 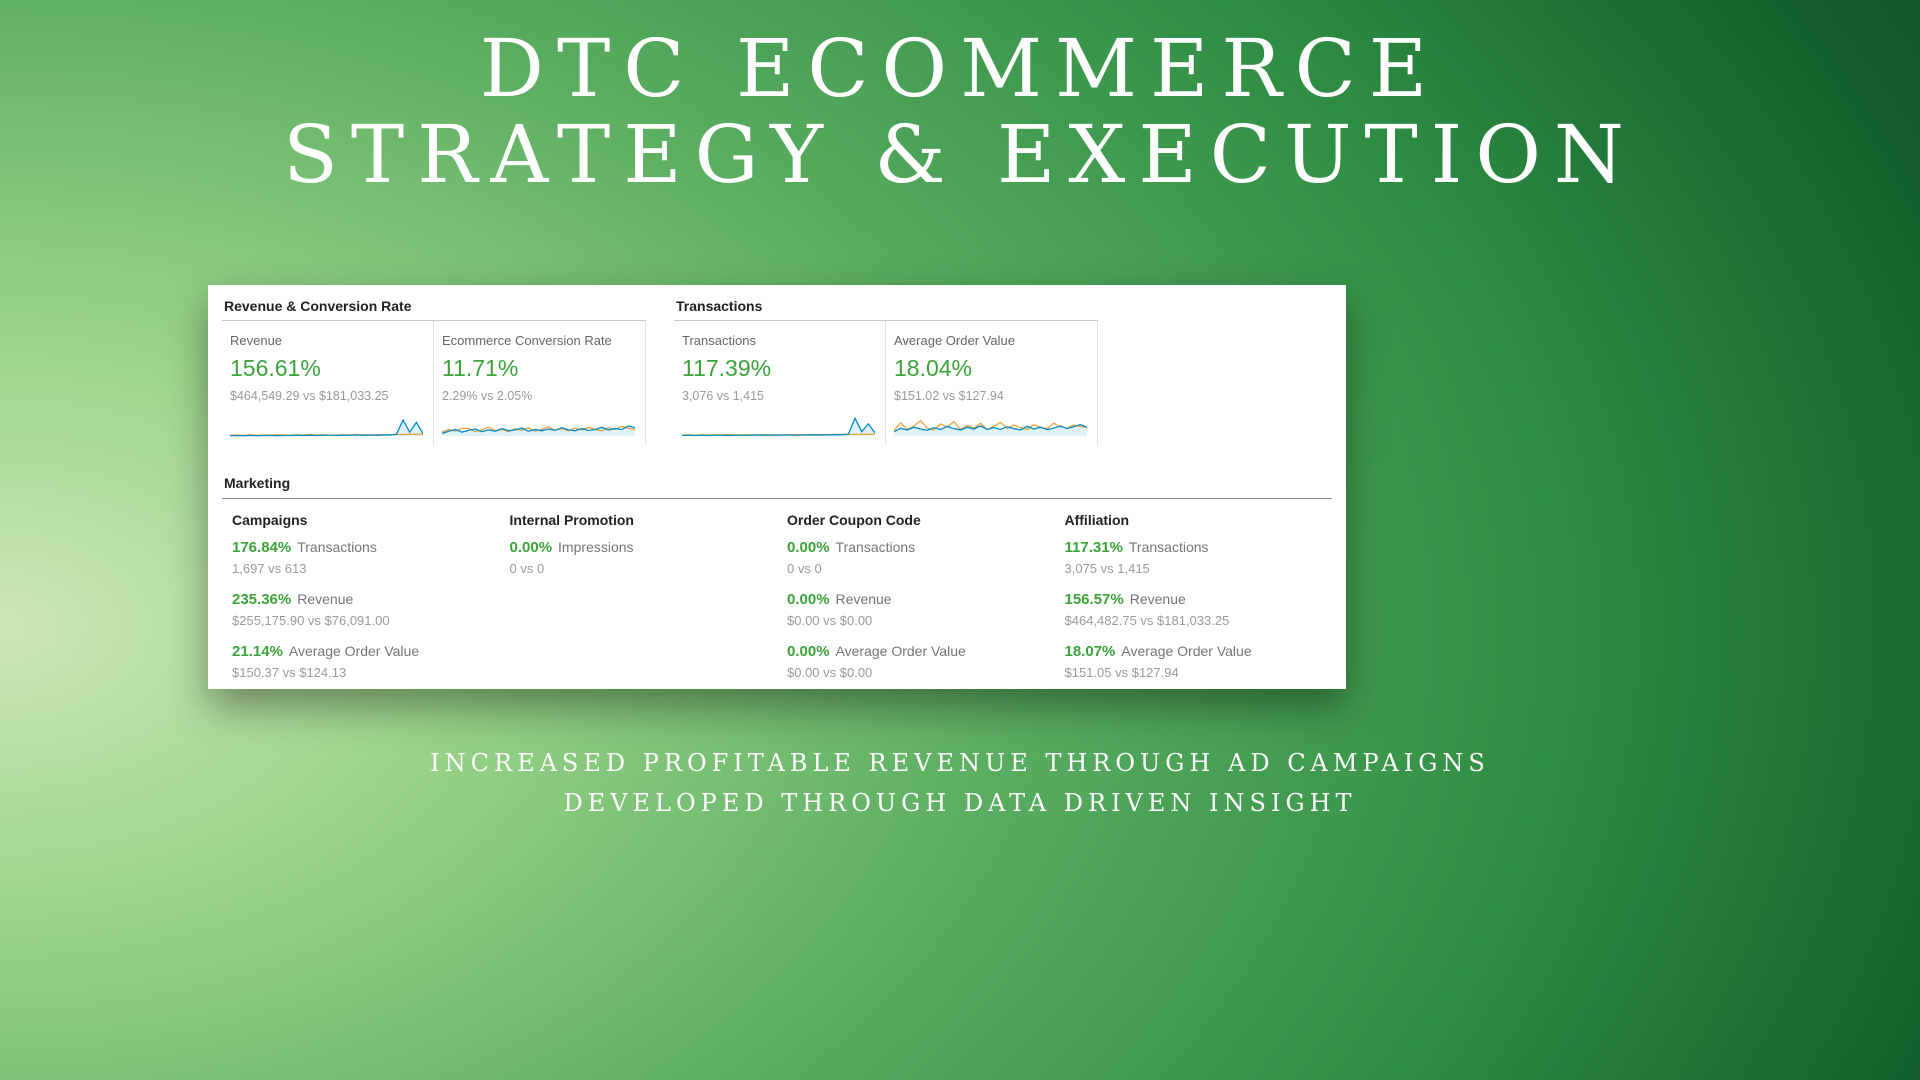 I want to click on marketing-metric-row: 0.00% Impressions 0 vs 0, so click(x=644, y=557).